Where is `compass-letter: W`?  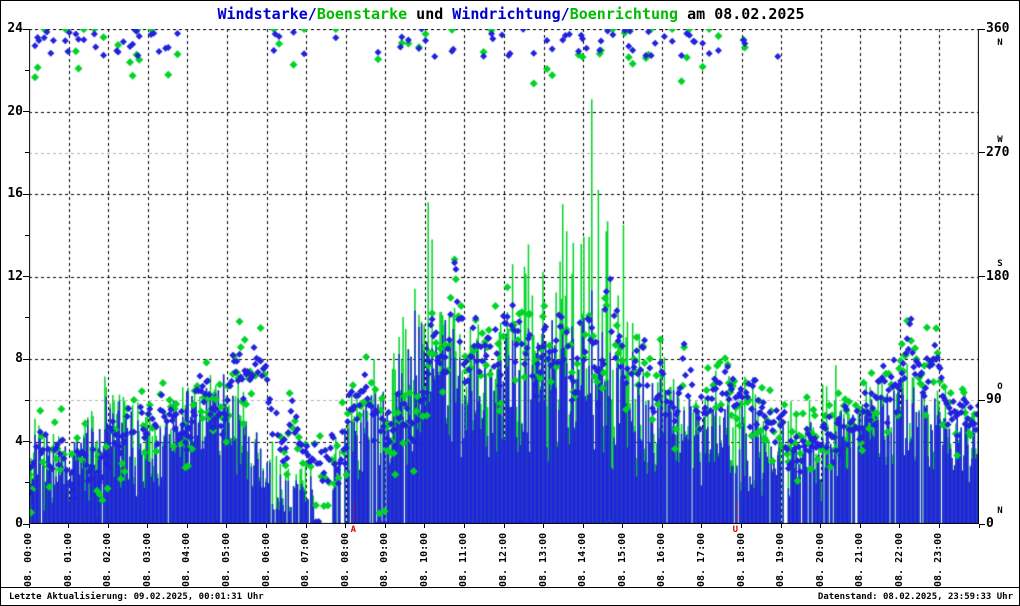
compass-letter: W is located at coordinates (1000, 139).